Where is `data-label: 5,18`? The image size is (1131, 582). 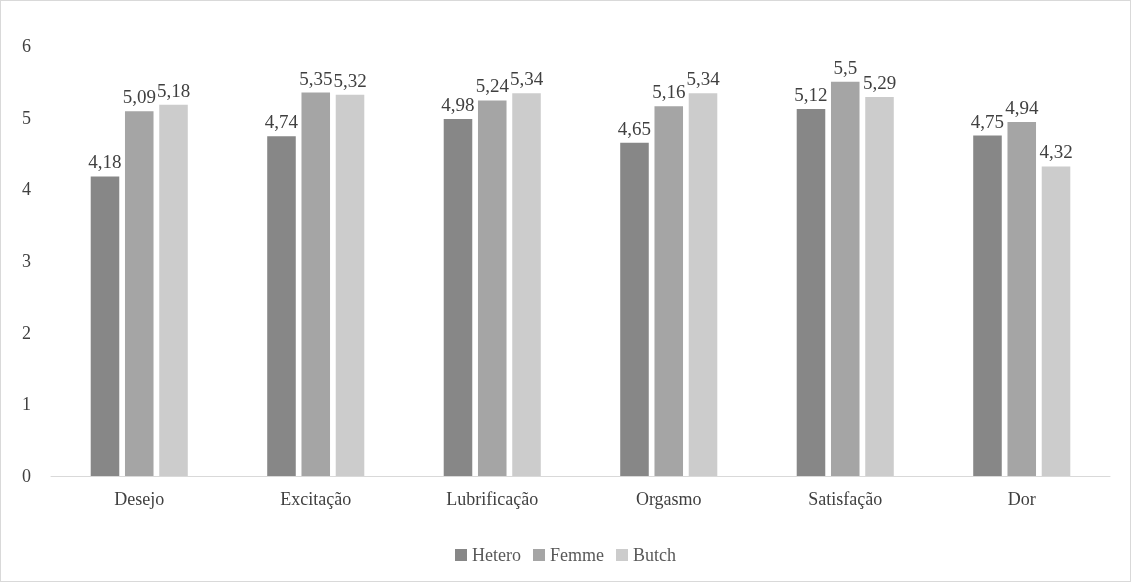
data-label: 5,18 is located at coordinates (173, 90).